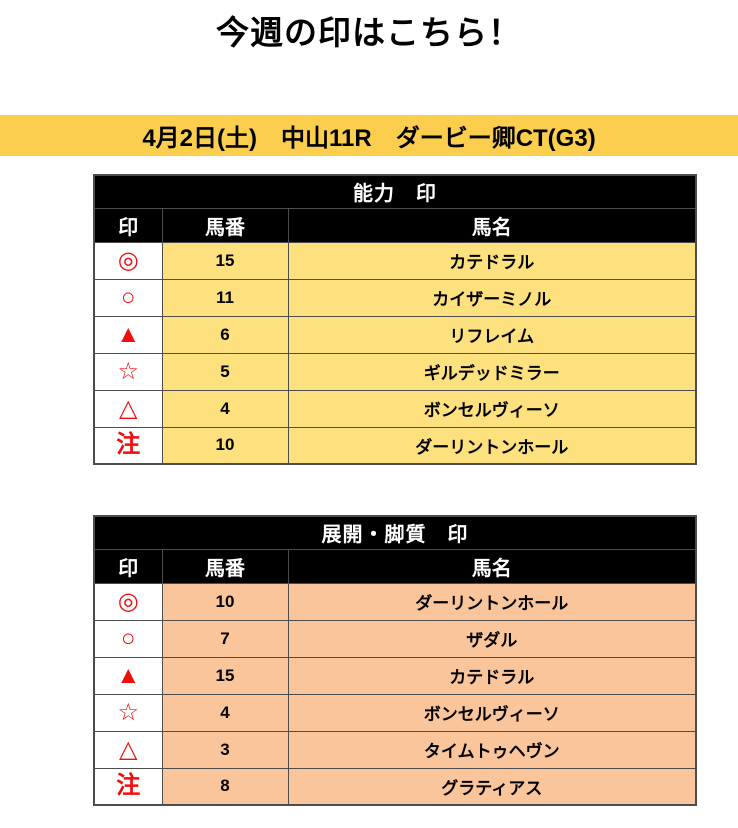 This screenshot has width=738, height=828. Describe the element at coordinates (225, 786) in the screenshot. I see `number-cell: 8` at that location.